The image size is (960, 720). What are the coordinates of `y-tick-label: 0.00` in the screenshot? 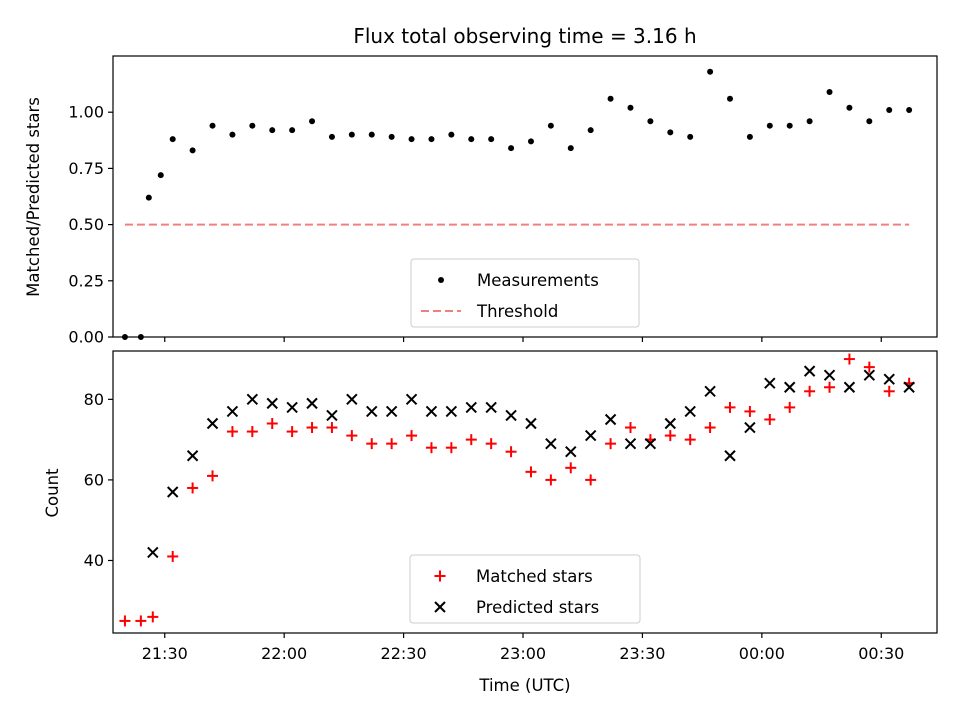 It's located at (86, 337).